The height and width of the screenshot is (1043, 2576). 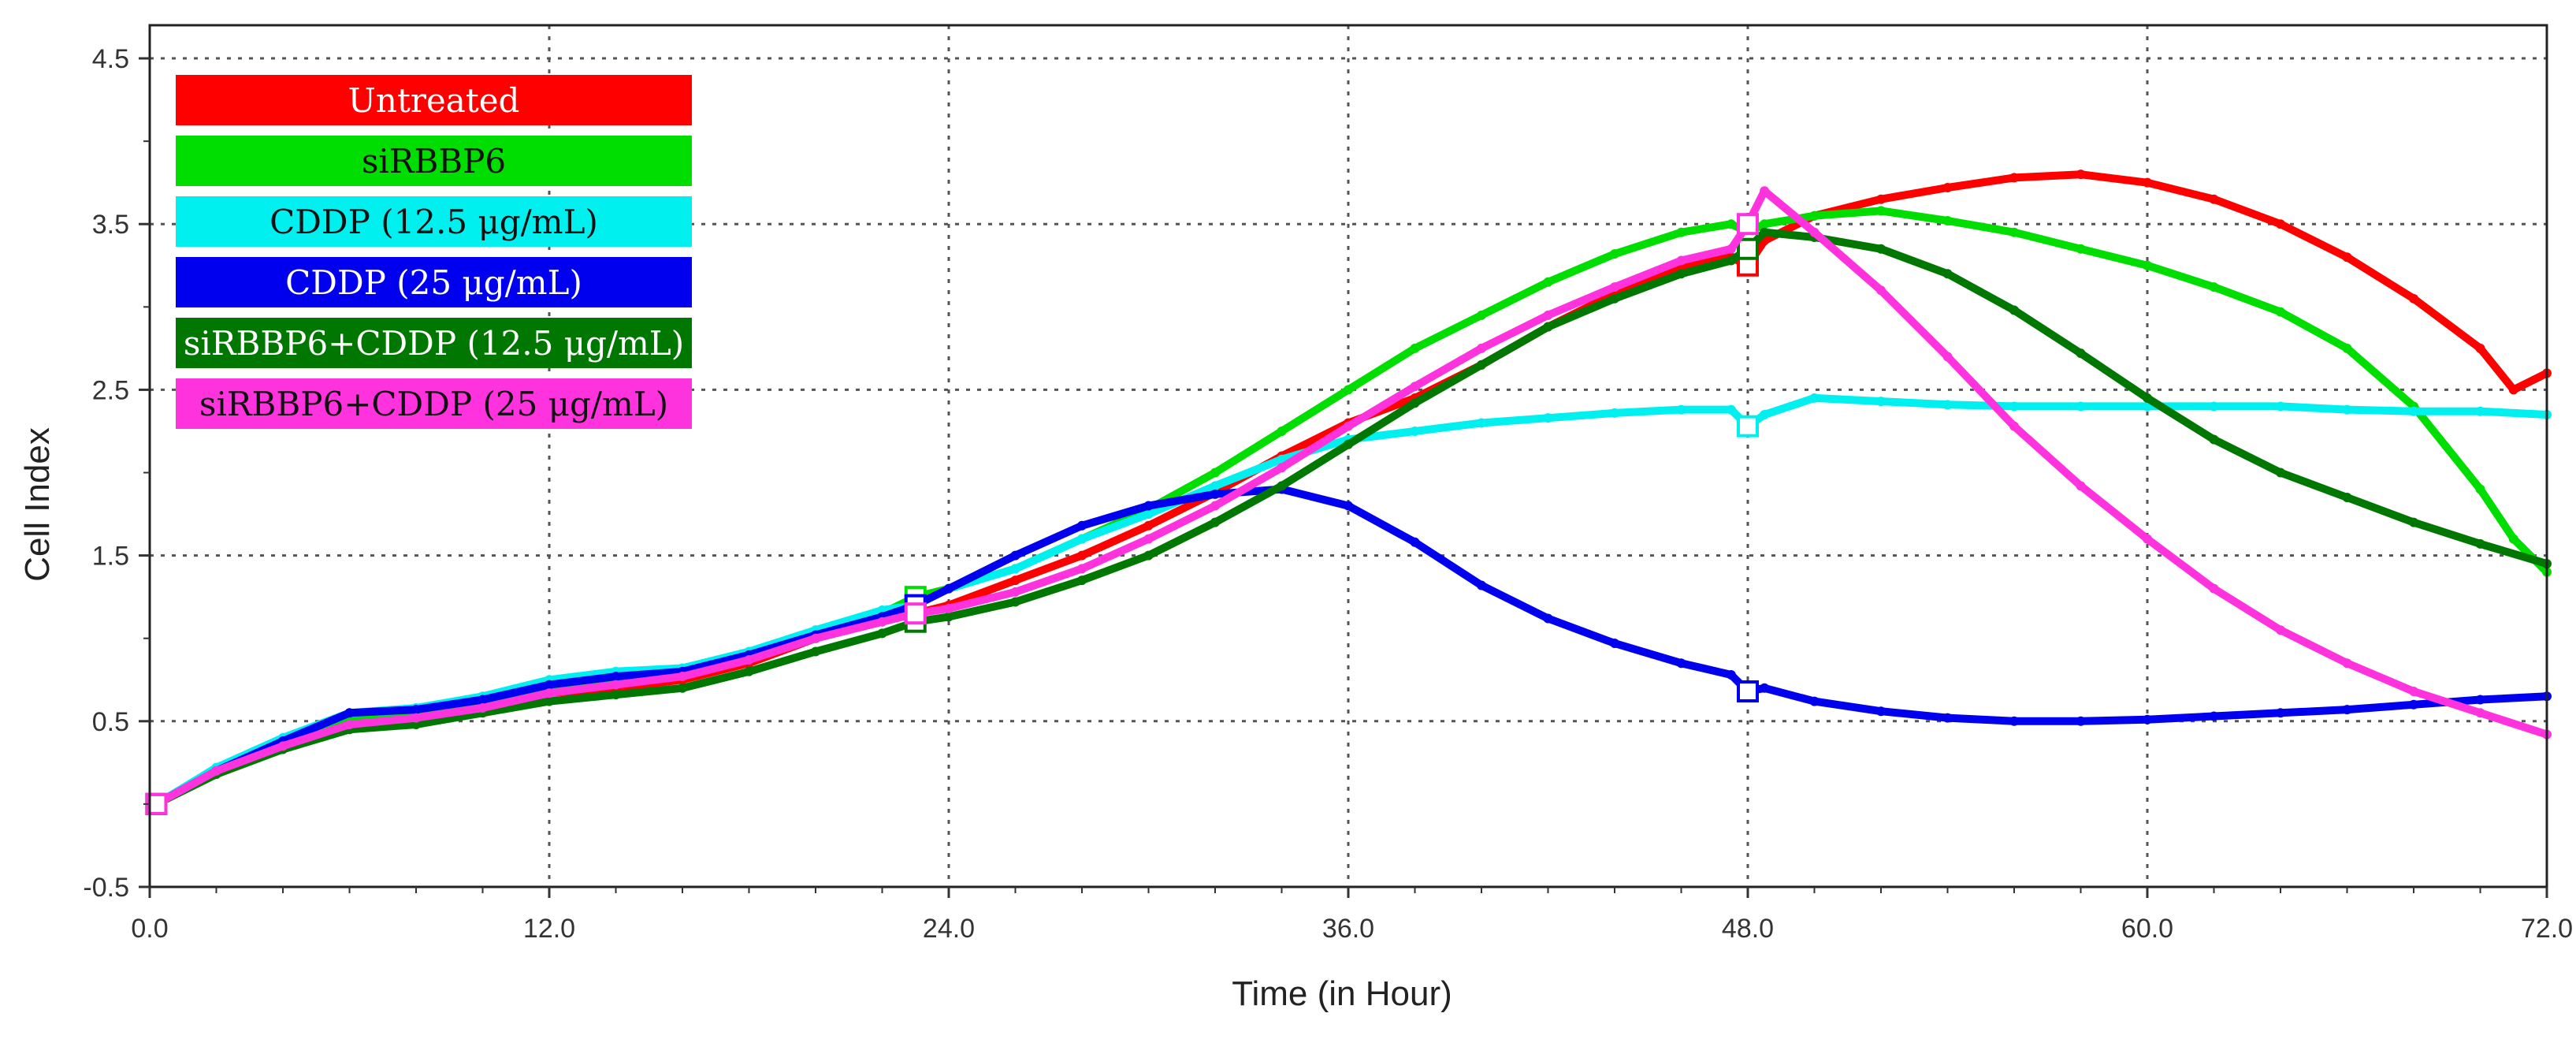 What do you see at coordinates (111, 557) in the screenshot?
I see `y-tick-label: 1.5` at bounding box center [111, 557].